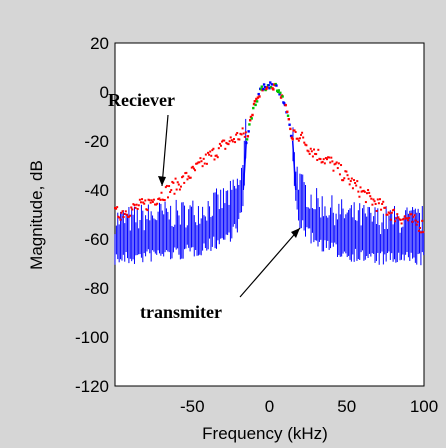 Image resolution: width=446 pixels, height=448 pixels. I want to click on annotation-transmitter: transmiter, so click(181, 312).